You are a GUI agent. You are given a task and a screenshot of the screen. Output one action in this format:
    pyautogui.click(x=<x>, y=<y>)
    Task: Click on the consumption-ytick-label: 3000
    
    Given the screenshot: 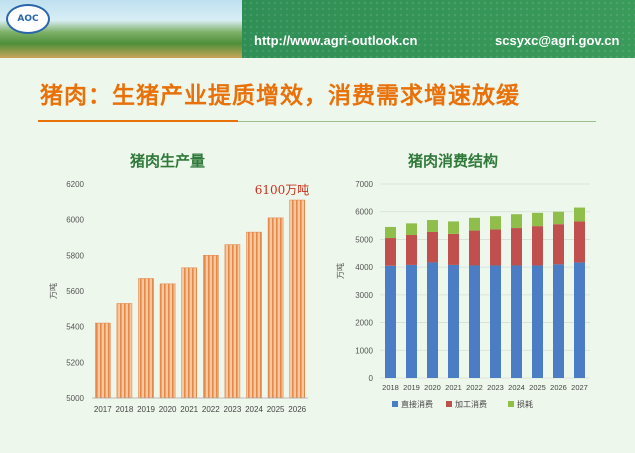 What is the action you would take?
    pyautogui.click(x=364, y=295)
    